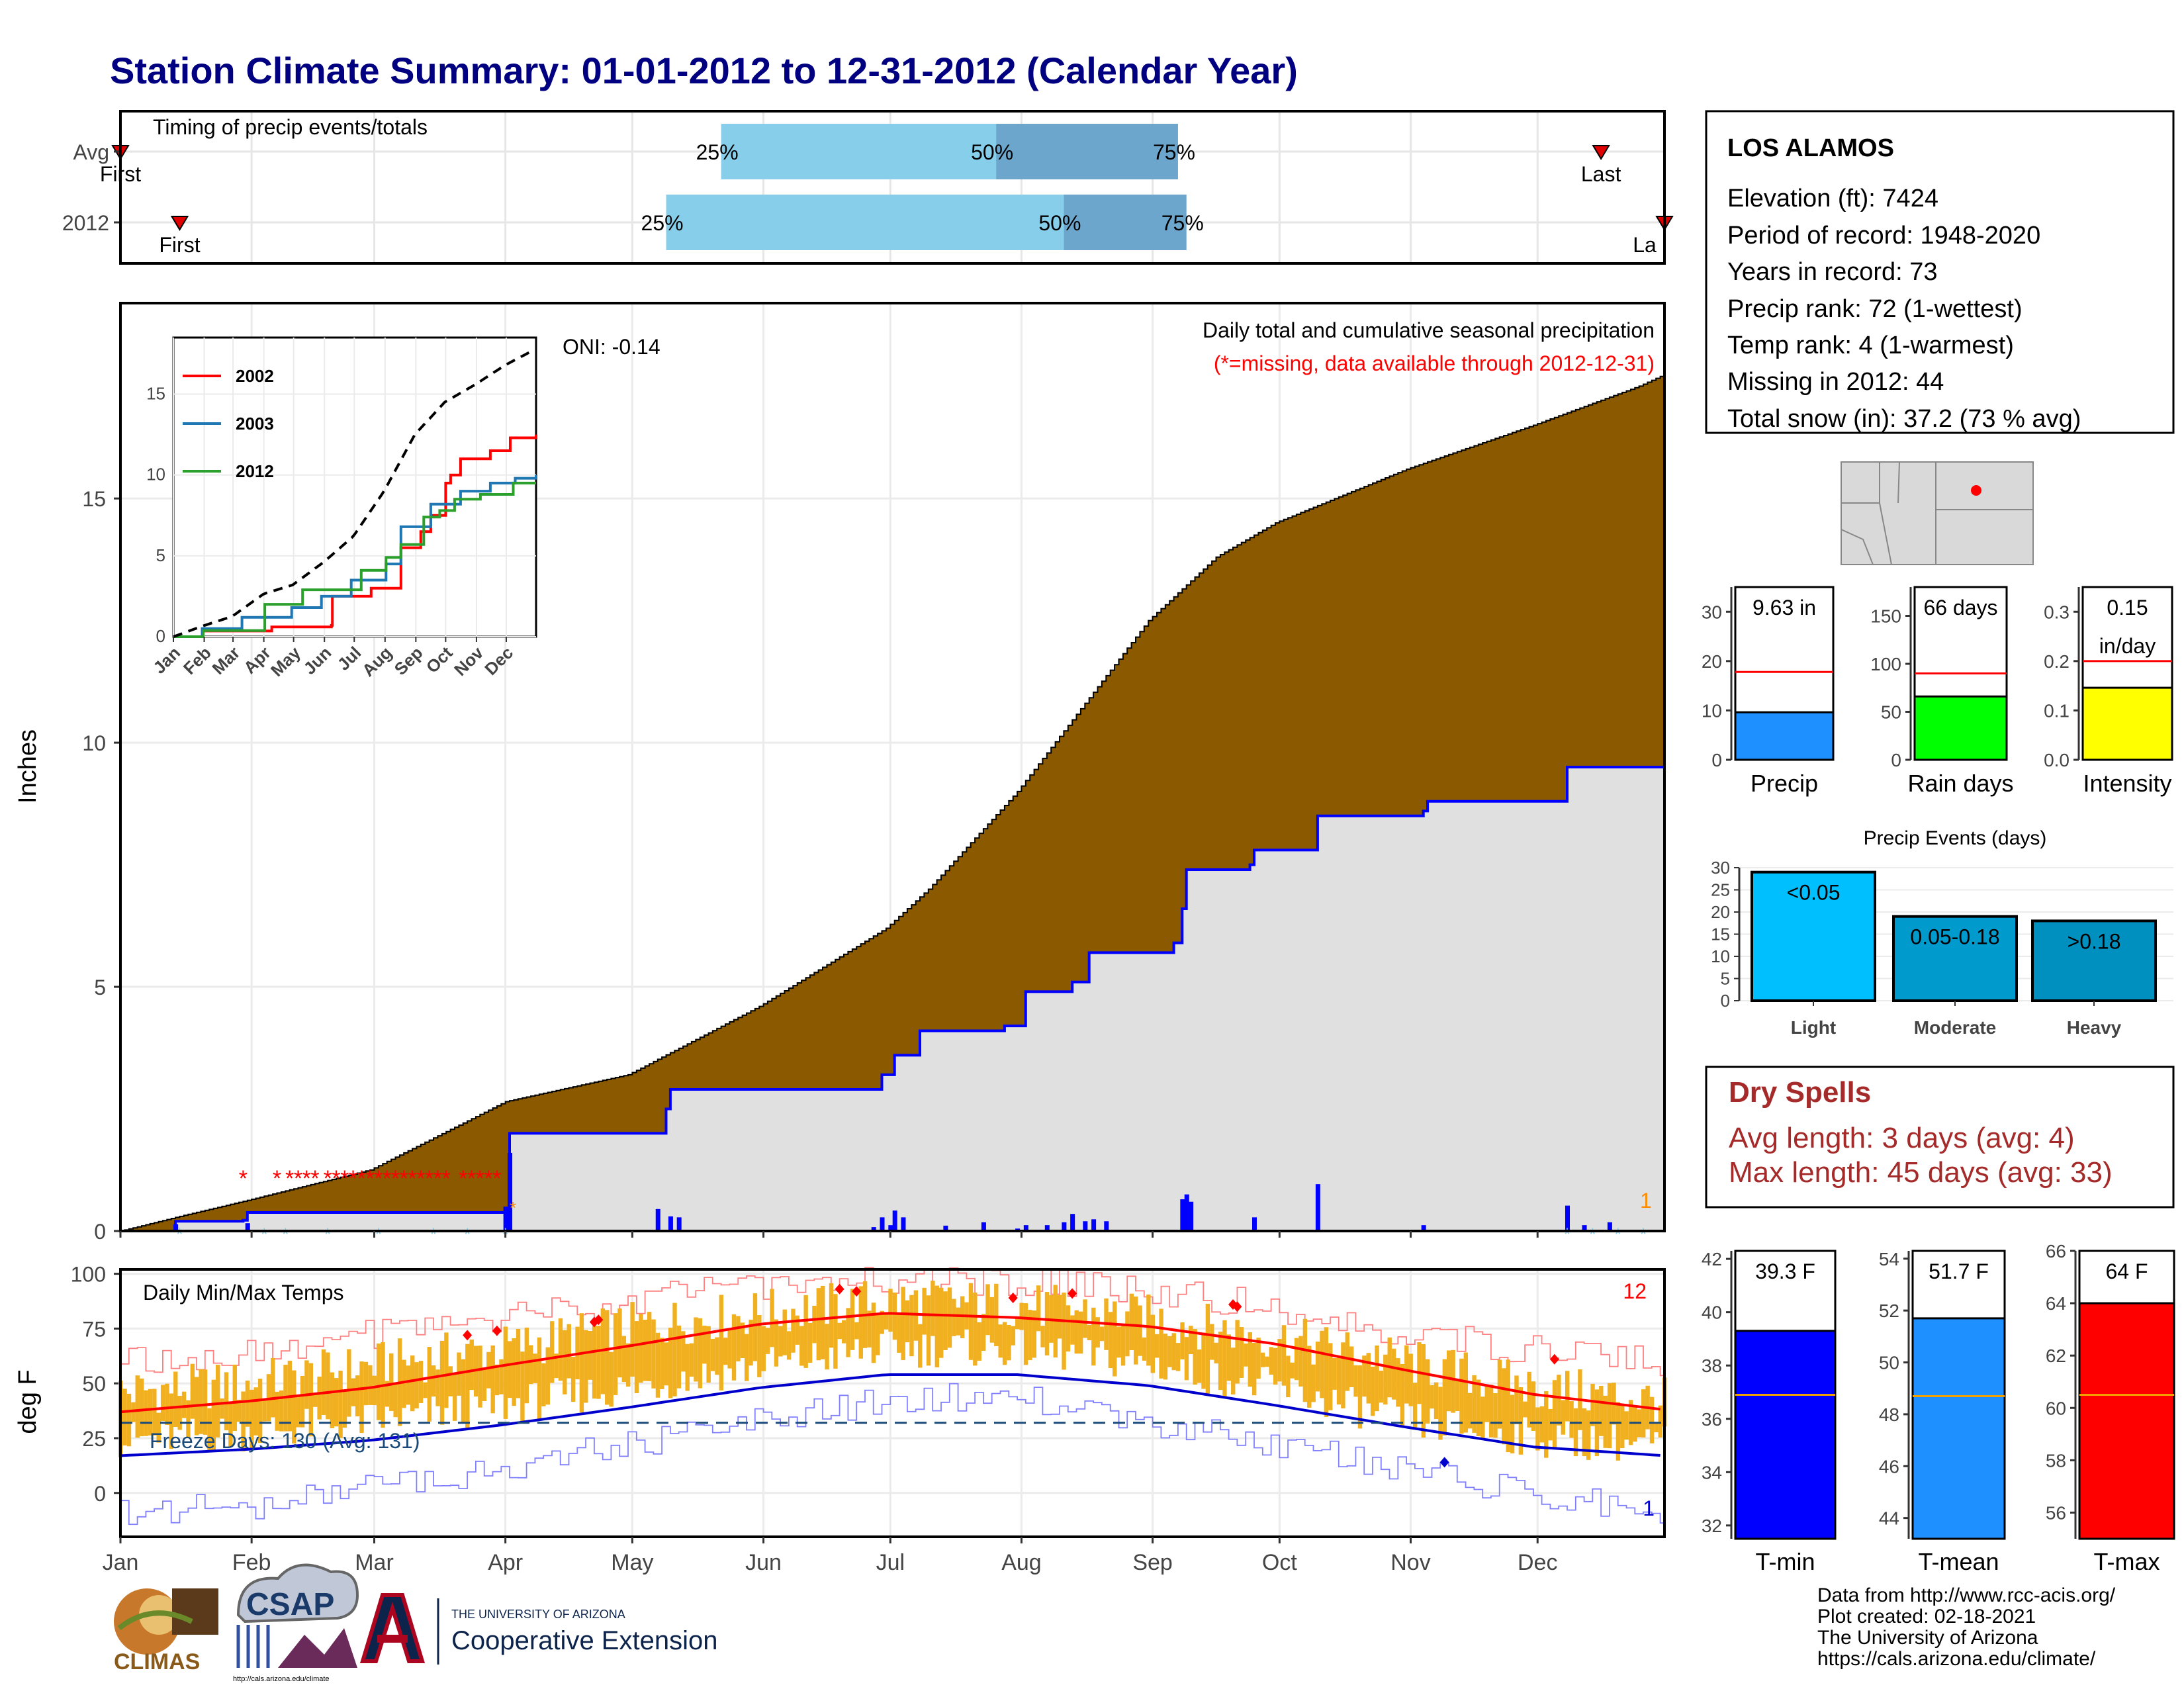 The width and height of the screenshot is (2184, 1691). Describe the element at coordinates (2127, 724) in the screenshot. I see `mini-bar-intensity` at that location.